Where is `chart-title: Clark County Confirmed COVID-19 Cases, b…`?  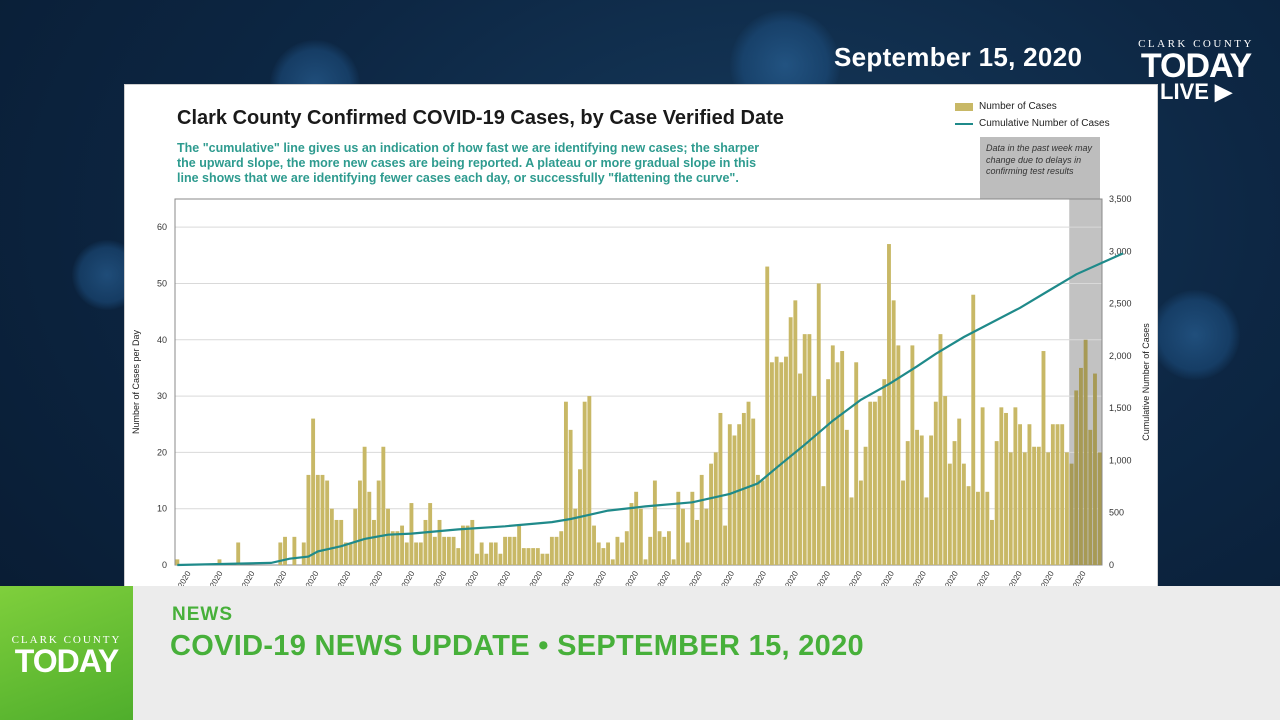
chart-title: Clark County Confirmed COVID-19 Cases, b… is located at coordinates (480, 118).